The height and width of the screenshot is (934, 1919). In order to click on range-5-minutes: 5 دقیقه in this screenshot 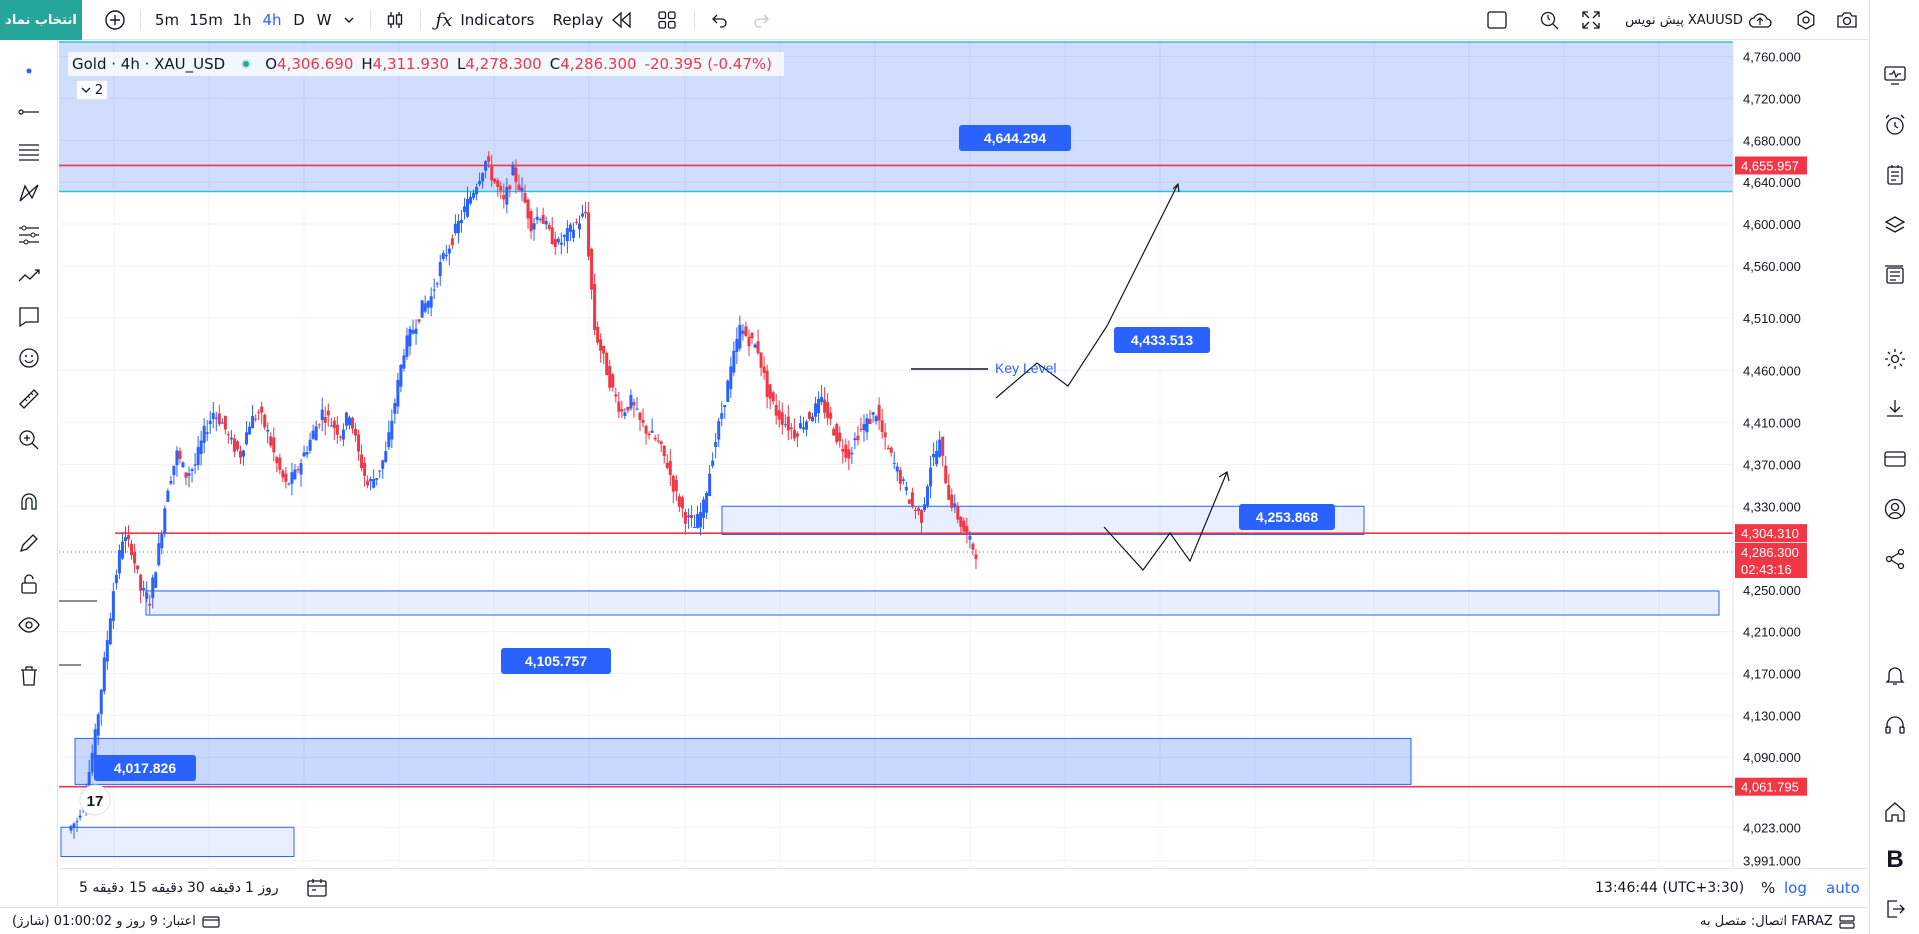, I will do `click(102, 888)`.